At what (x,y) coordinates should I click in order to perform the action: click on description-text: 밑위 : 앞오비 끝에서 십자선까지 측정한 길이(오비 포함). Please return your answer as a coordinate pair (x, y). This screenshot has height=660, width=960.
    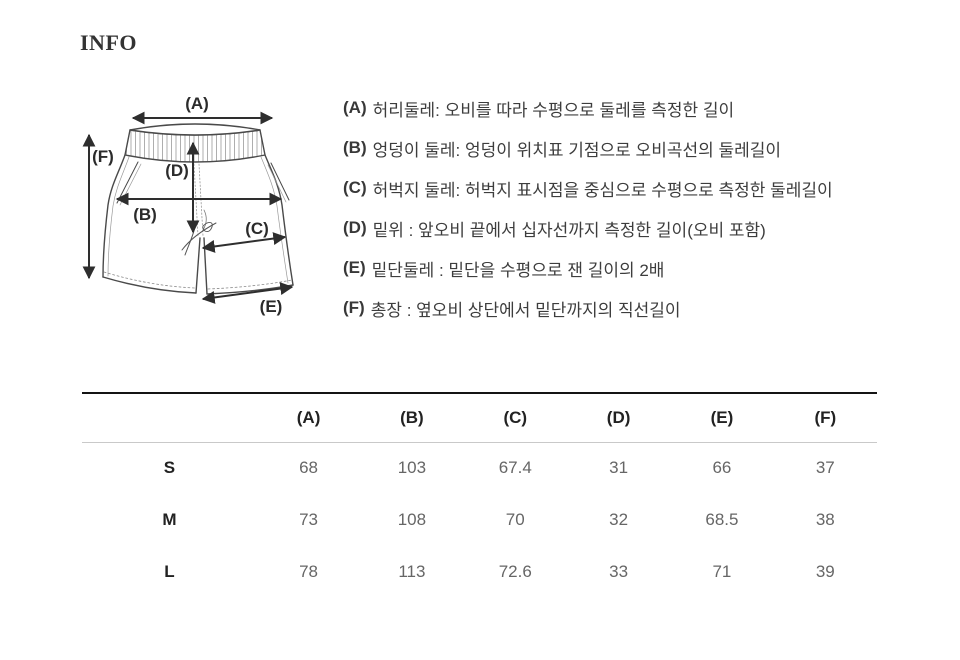
    Looking at the image, I should click on (569, 230).